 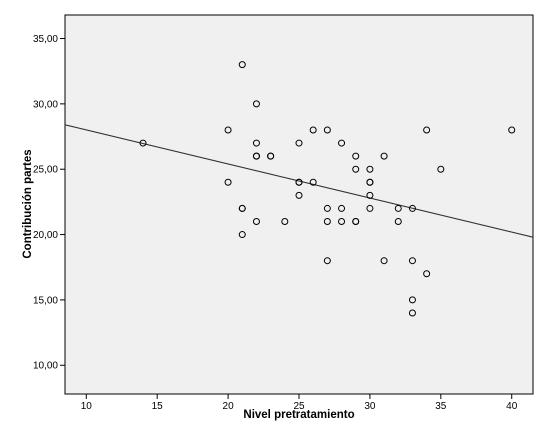 What do you see at coordinates (45, 366) in the screenshot?
I see `y-tick-label: 10,00` at bounding box center [45, 366].